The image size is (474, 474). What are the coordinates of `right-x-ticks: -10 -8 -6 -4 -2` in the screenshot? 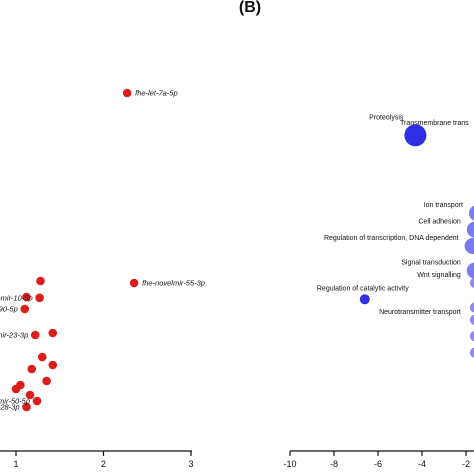 It's located at (376, 460).